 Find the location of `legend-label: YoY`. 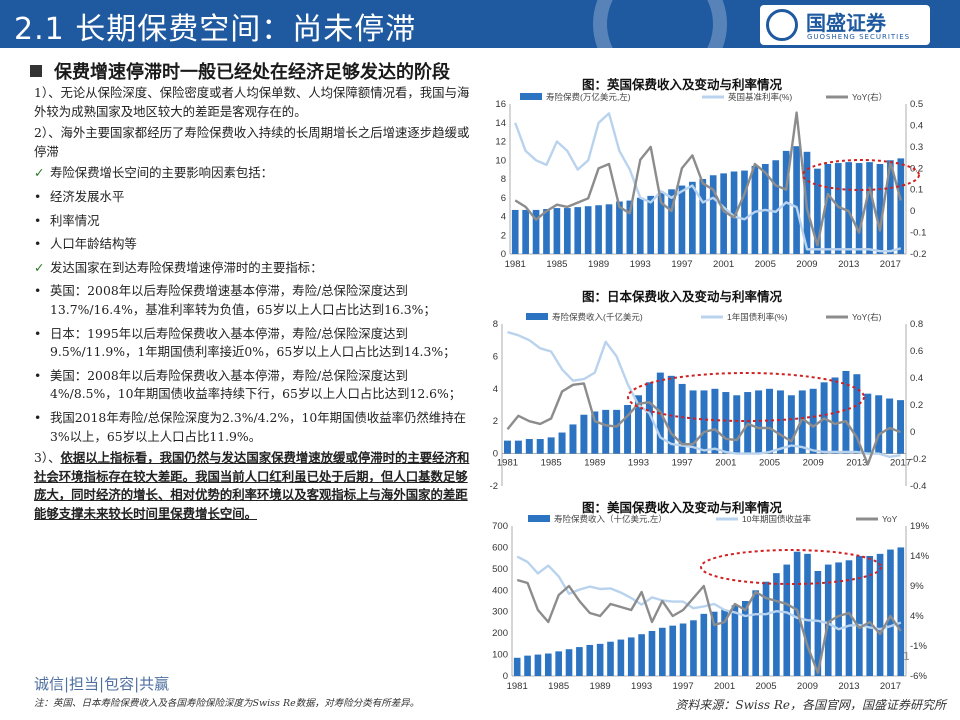

legend-label: YoY is located at coordinates (890, 519).